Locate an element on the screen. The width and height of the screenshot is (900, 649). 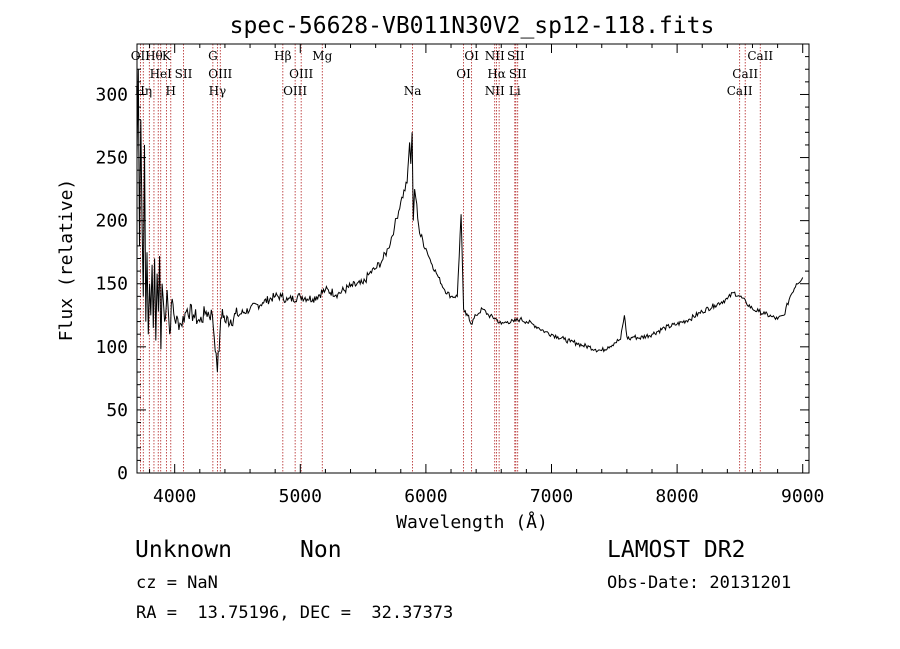
line-label: Hβ is located at coordinates (282, 56).